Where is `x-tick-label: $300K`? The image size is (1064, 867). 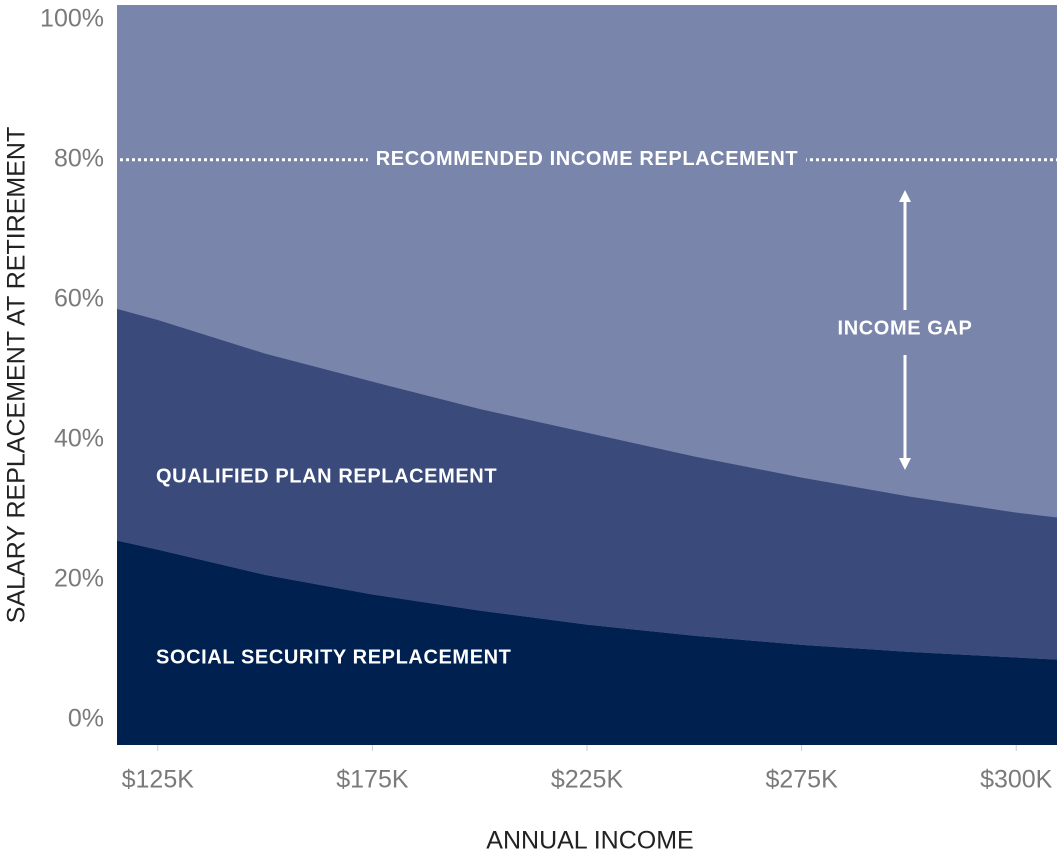 x-tick-label: $300K is located at coordinates (1016, 780).